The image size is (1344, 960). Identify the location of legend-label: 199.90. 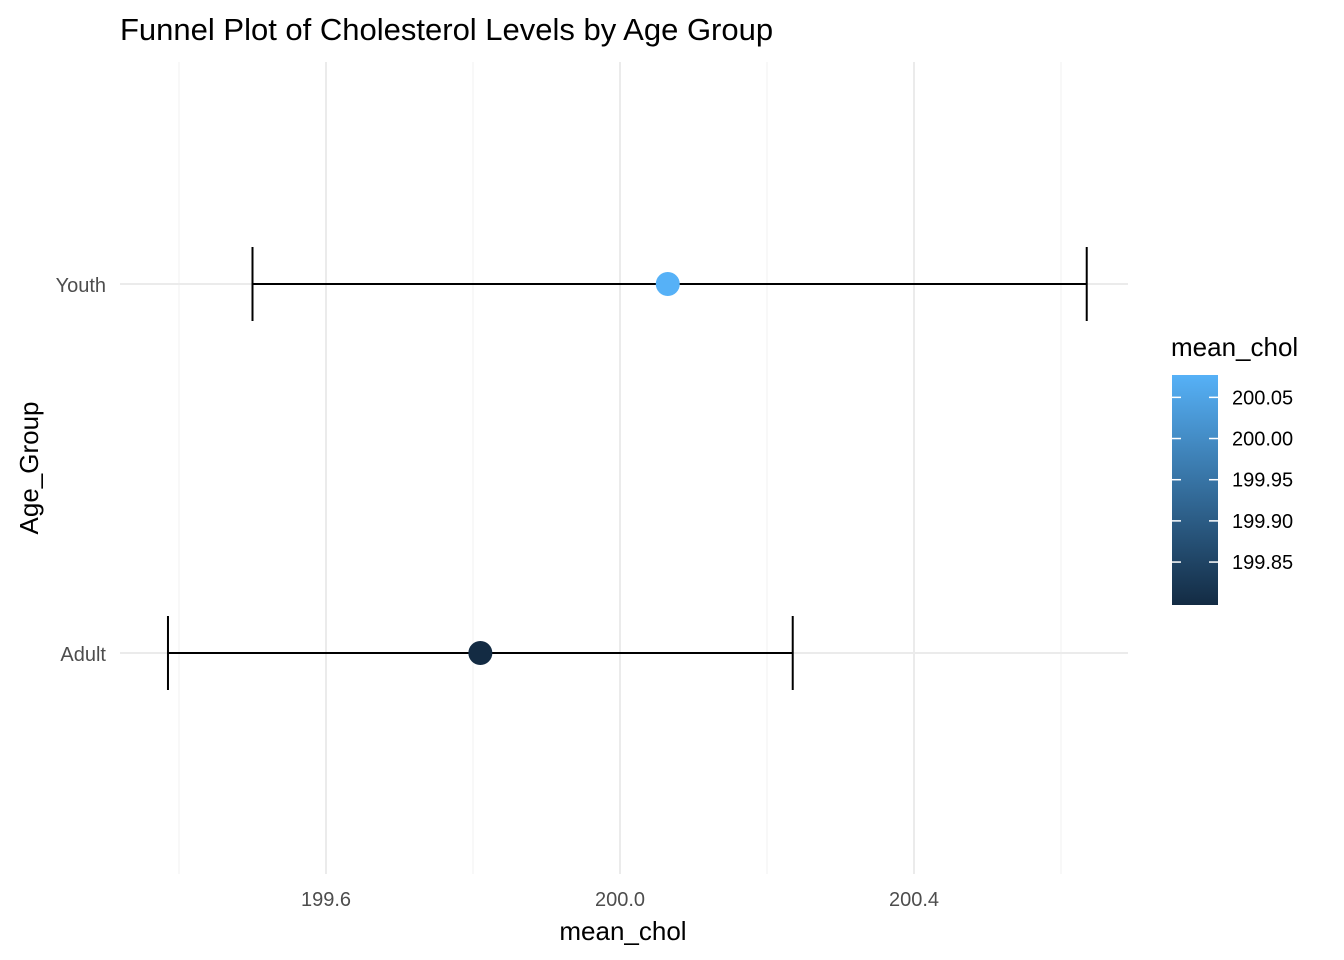
(1262, 522).